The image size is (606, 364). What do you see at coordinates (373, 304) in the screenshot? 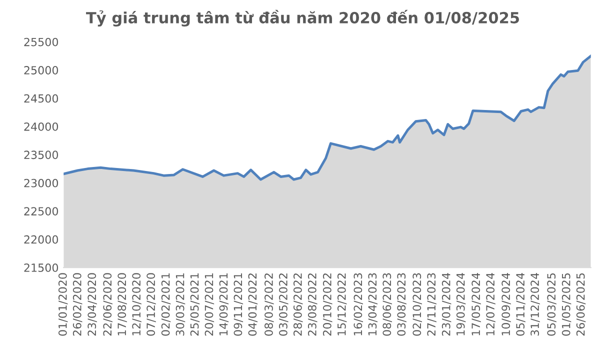
I see `x-tick-label: 13/04/2023` at bounding box center [373, 304].